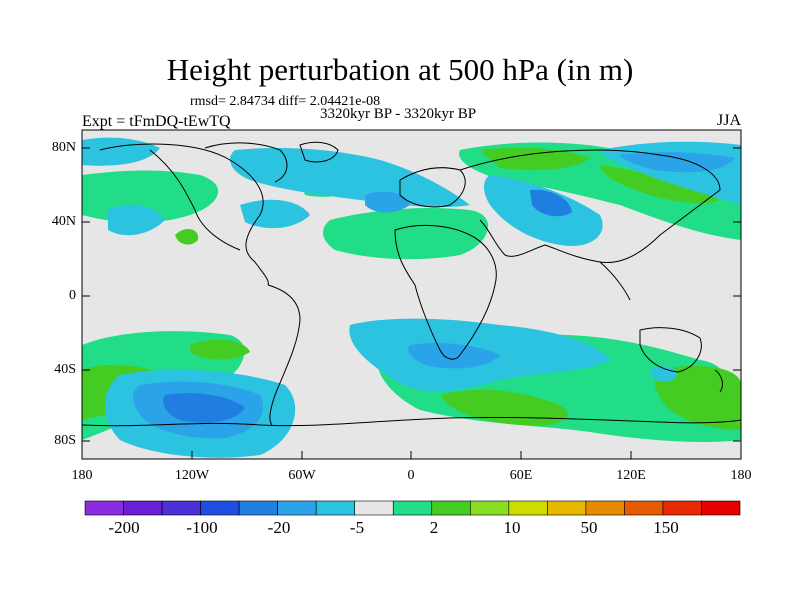  Describe the element at coordinates (400, 69) in the screenshot. I see `map-title: Height perturbation at 500 hPa (in m)` at that location.